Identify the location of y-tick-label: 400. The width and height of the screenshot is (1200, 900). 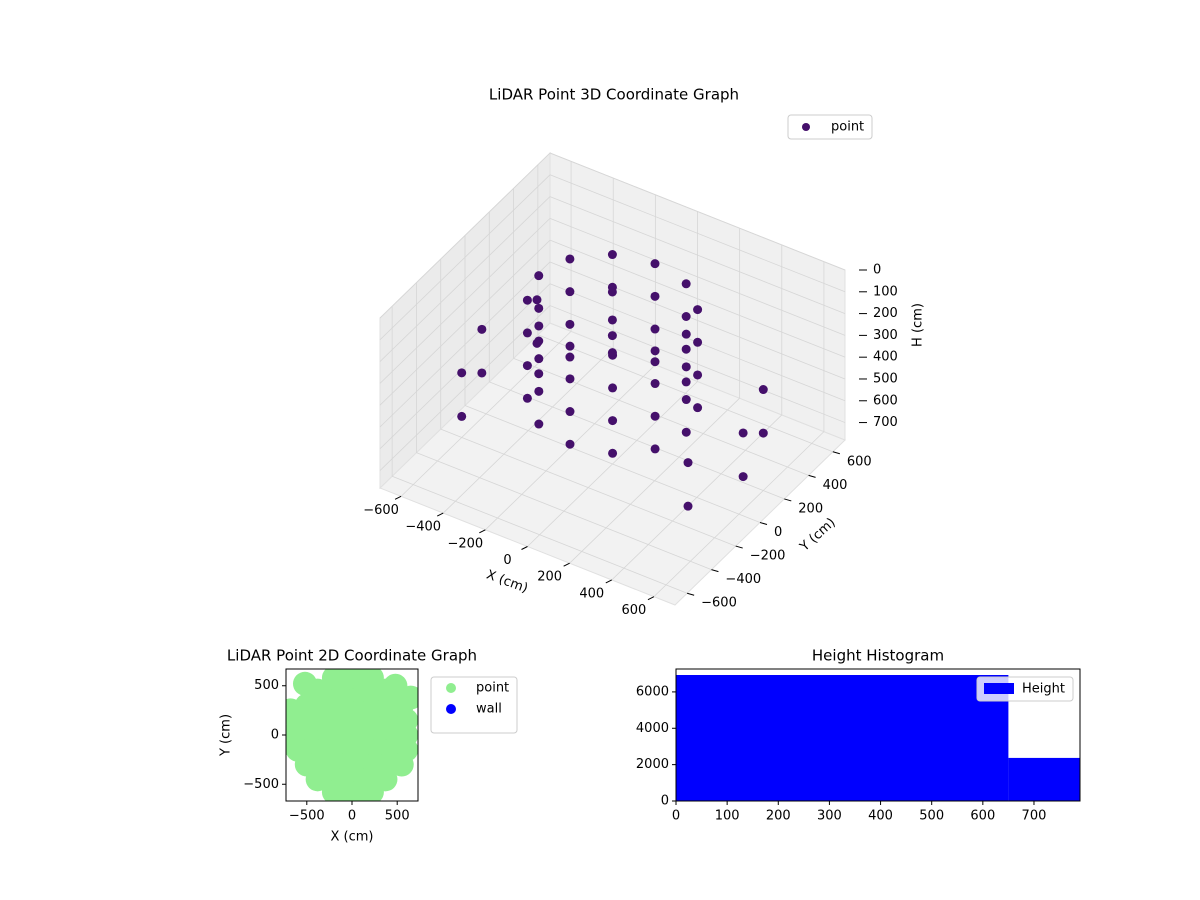
(835, 485).